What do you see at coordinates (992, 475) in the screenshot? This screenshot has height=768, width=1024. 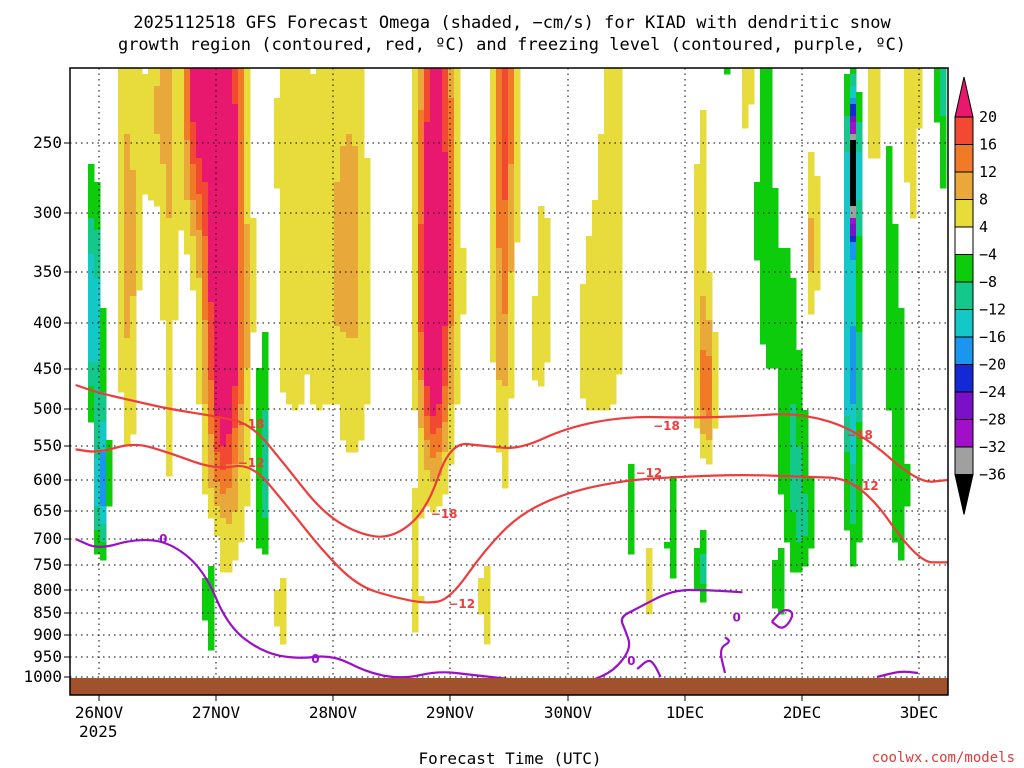 I see `colorbar-label: −36` at bounding box center [992, 475].